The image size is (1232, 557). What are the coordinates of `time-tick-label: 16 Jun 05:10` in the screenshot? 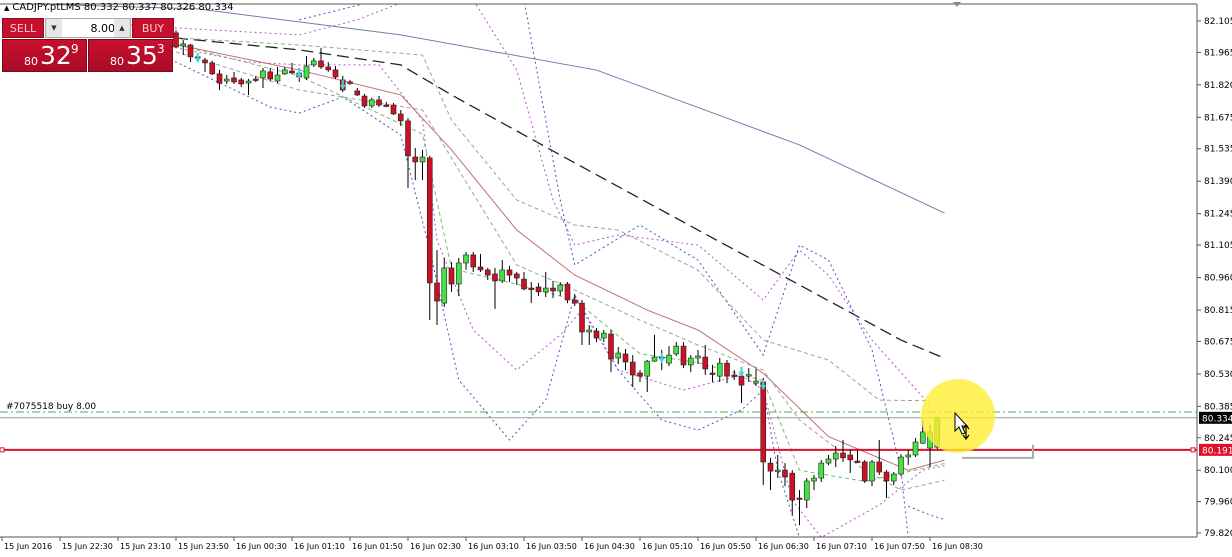 It's located at (667, 546).